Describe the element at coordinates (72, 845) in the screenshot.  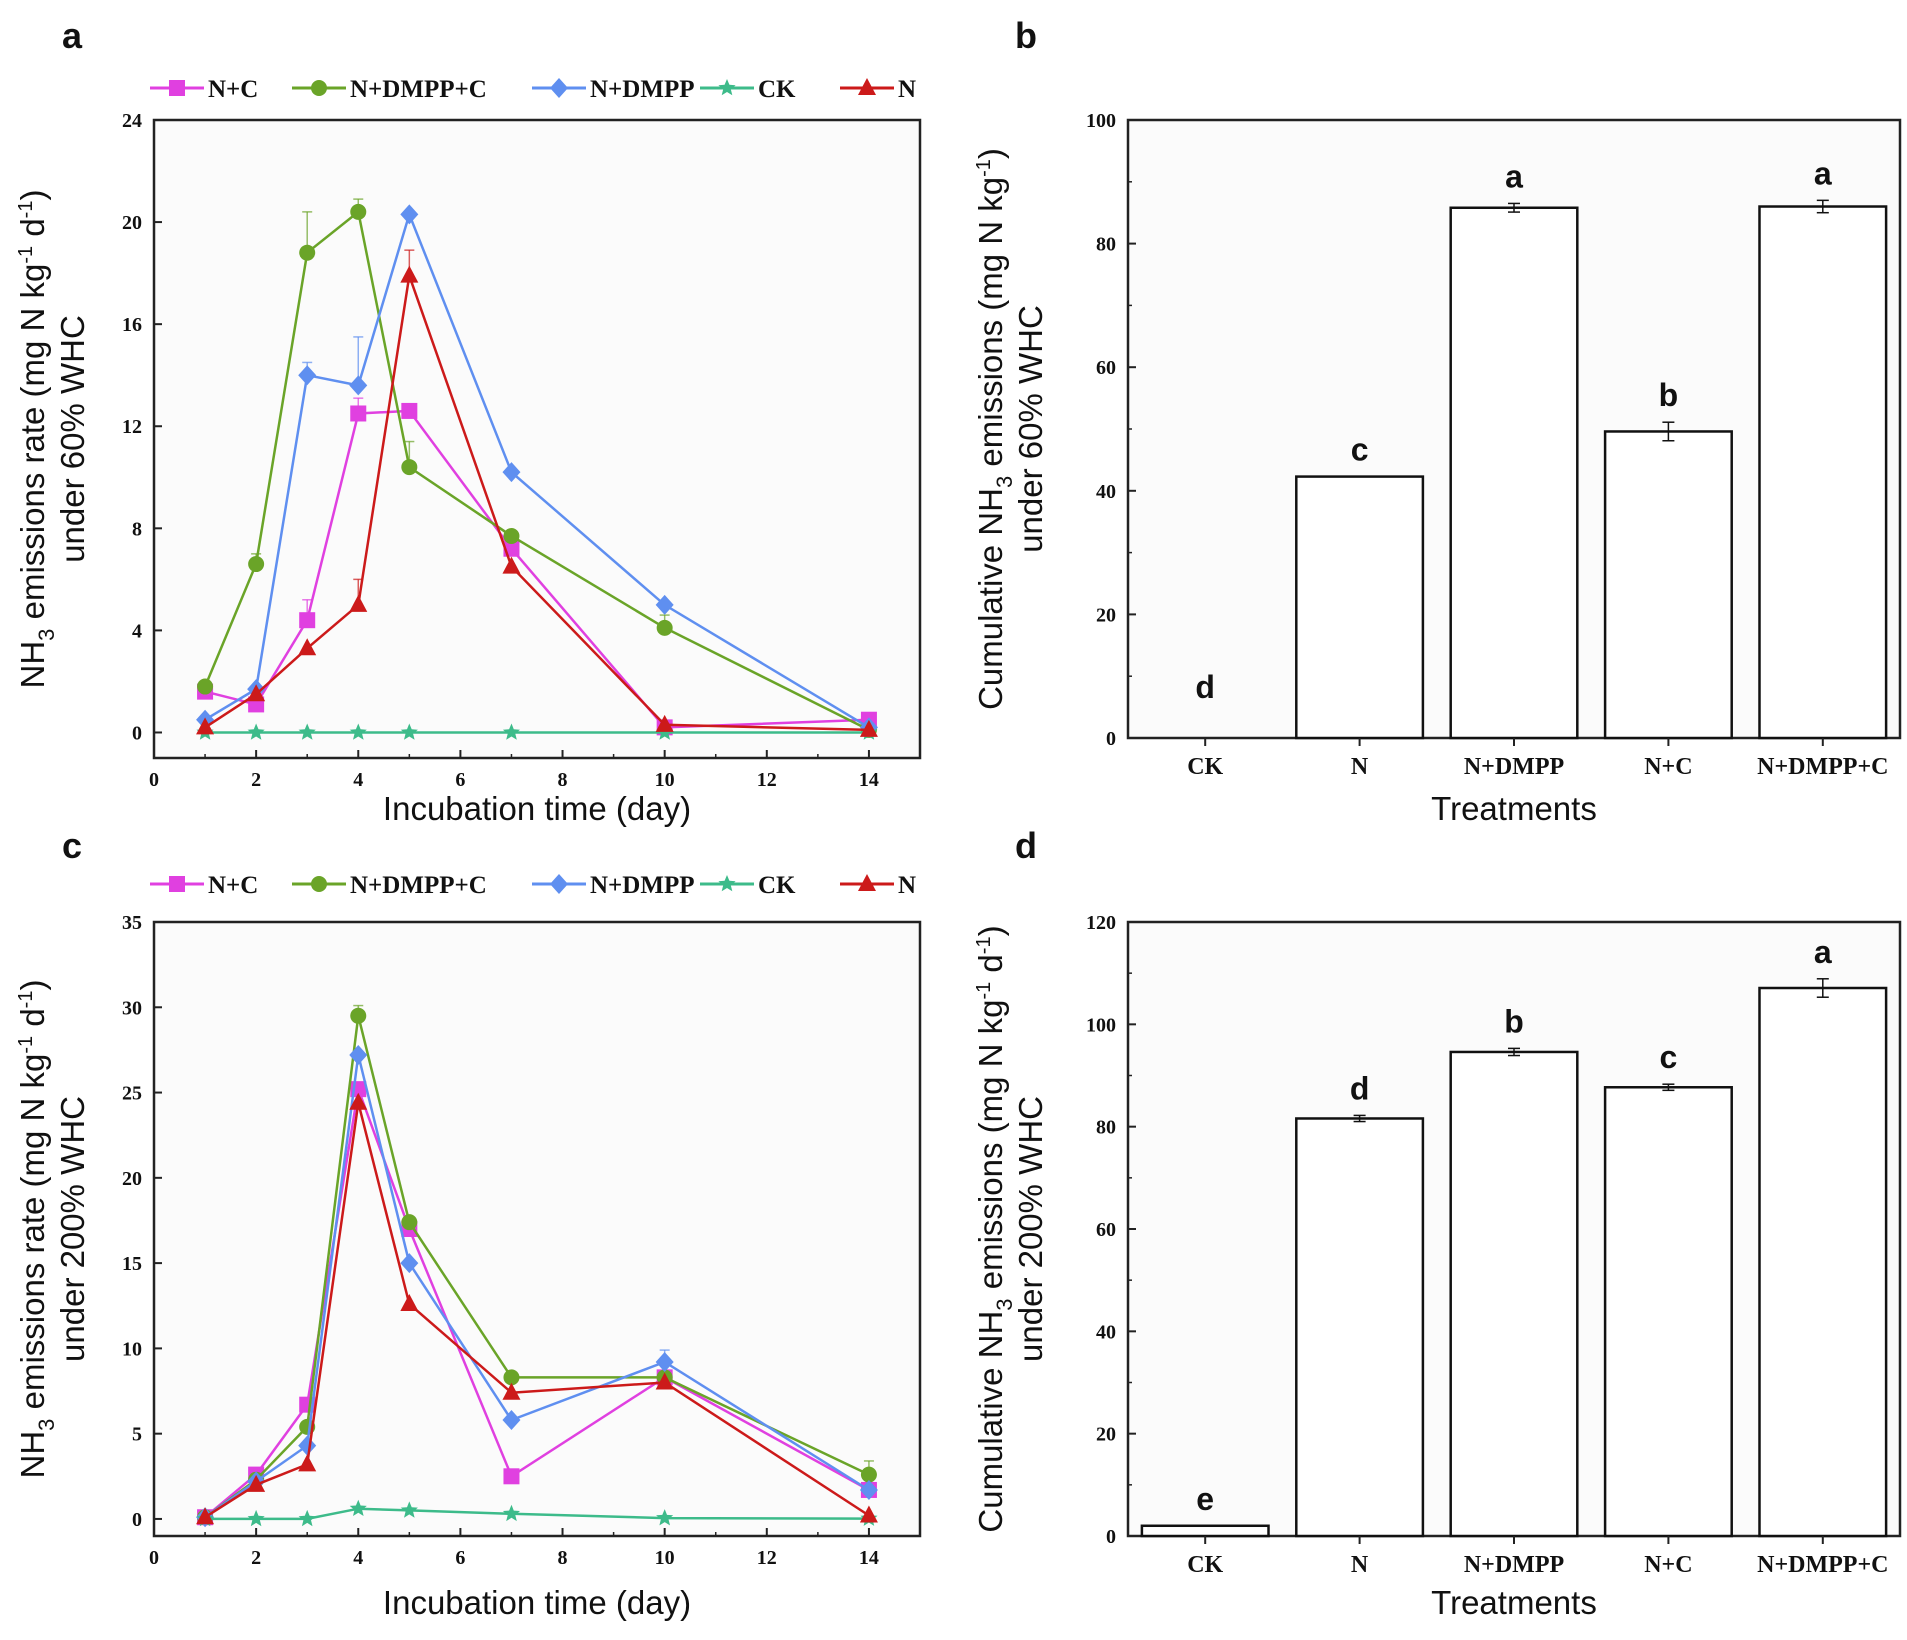
I see `panel-letter: c` at that location.